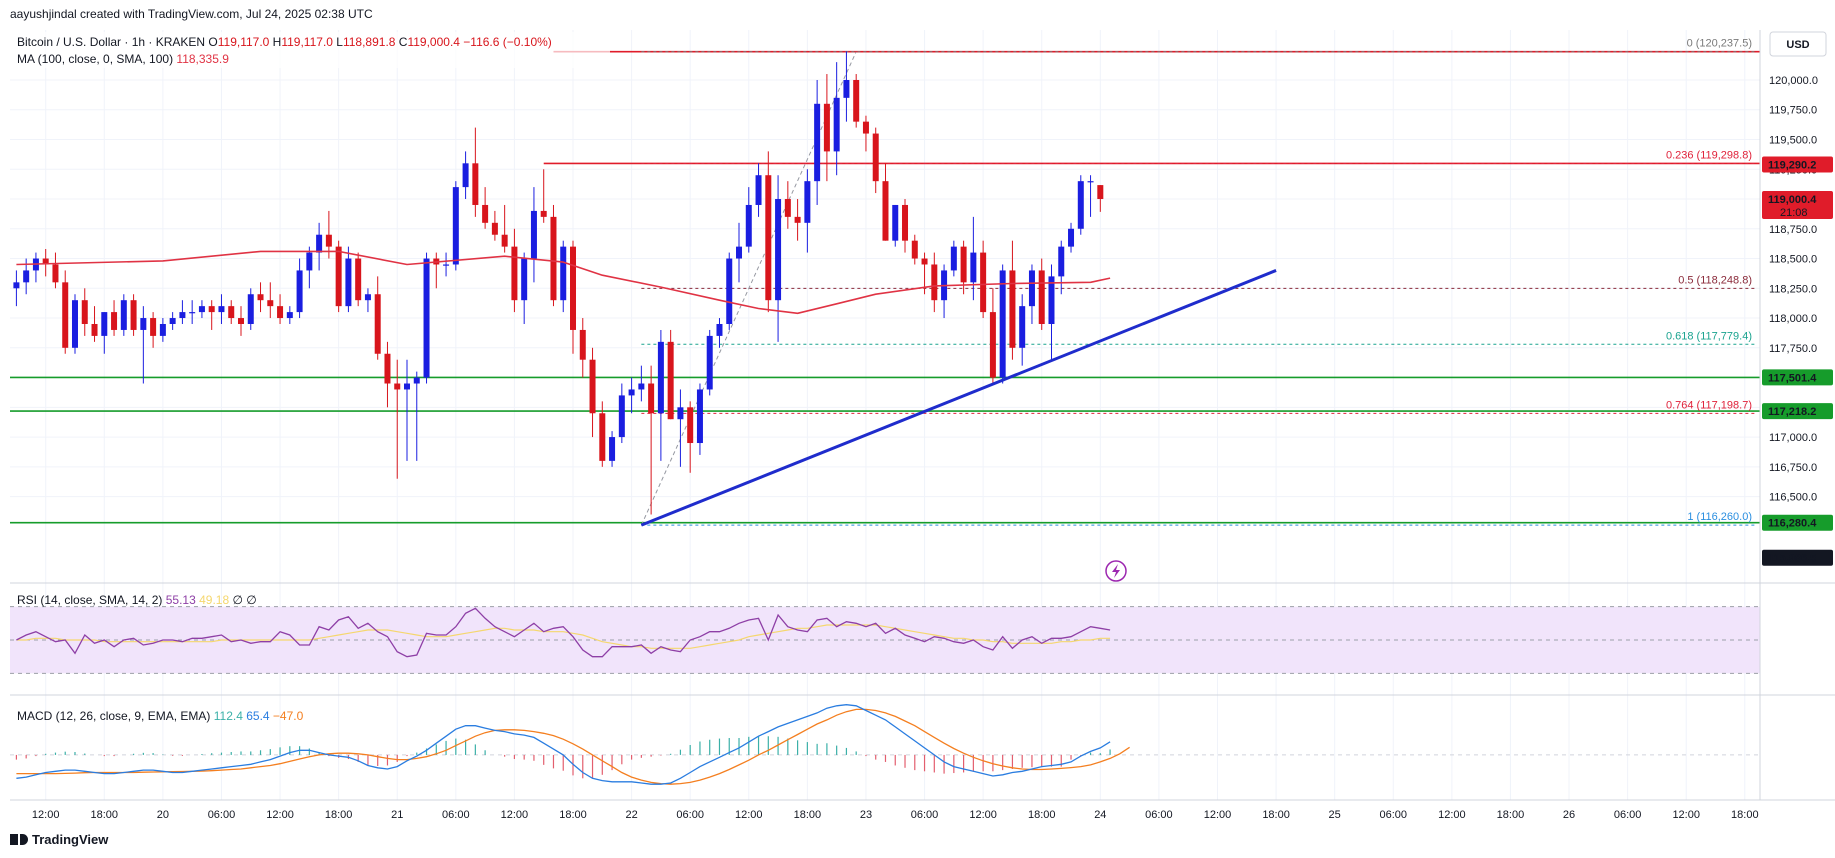 This screenshot has width=1835, height=858. I want to click on rsi-ma-line, so click(563, 636).